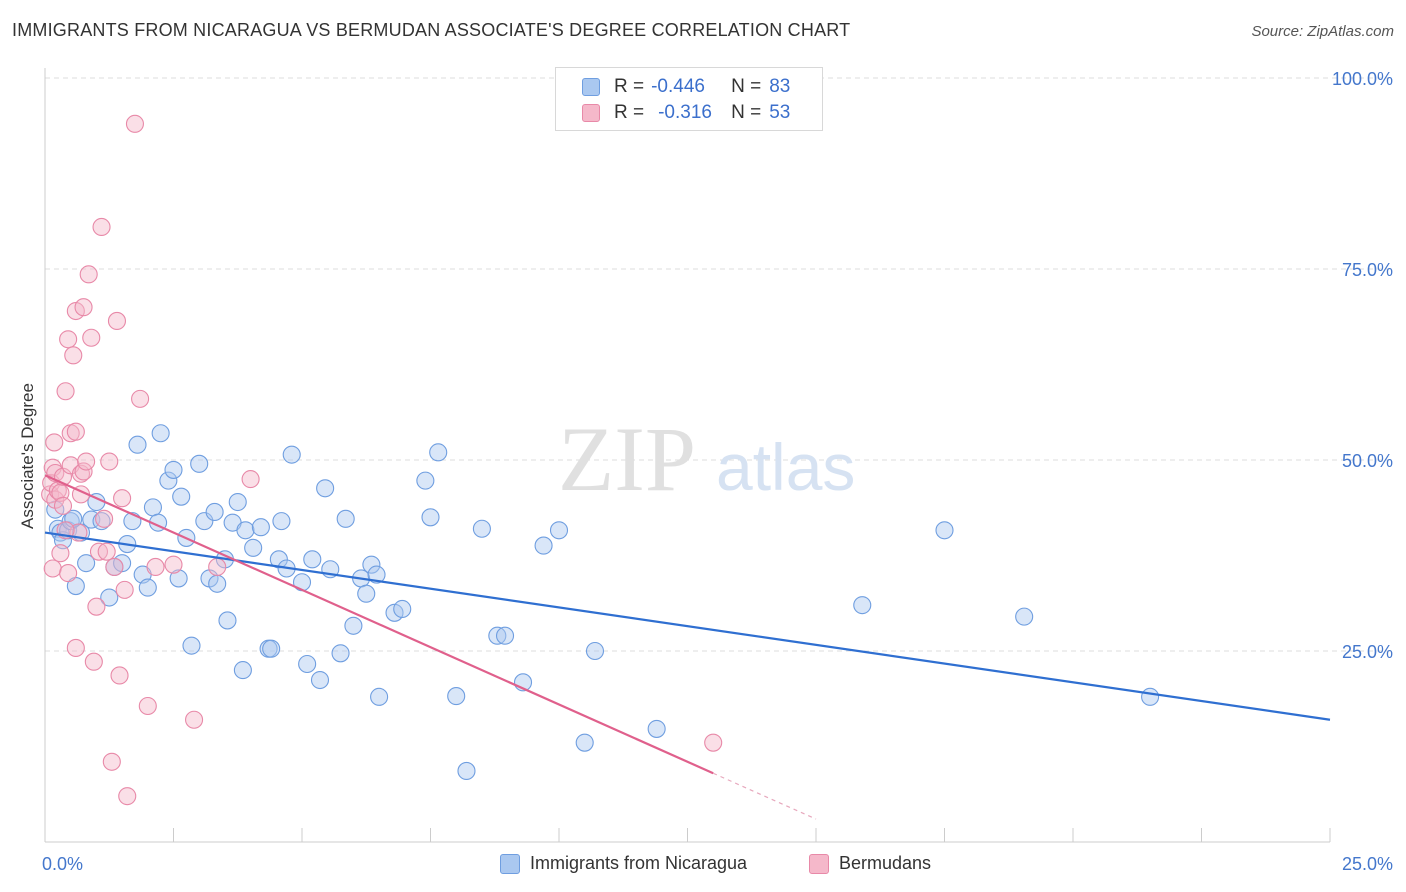  I want to click on legend-r-value: -0.316, so click(685, 112).